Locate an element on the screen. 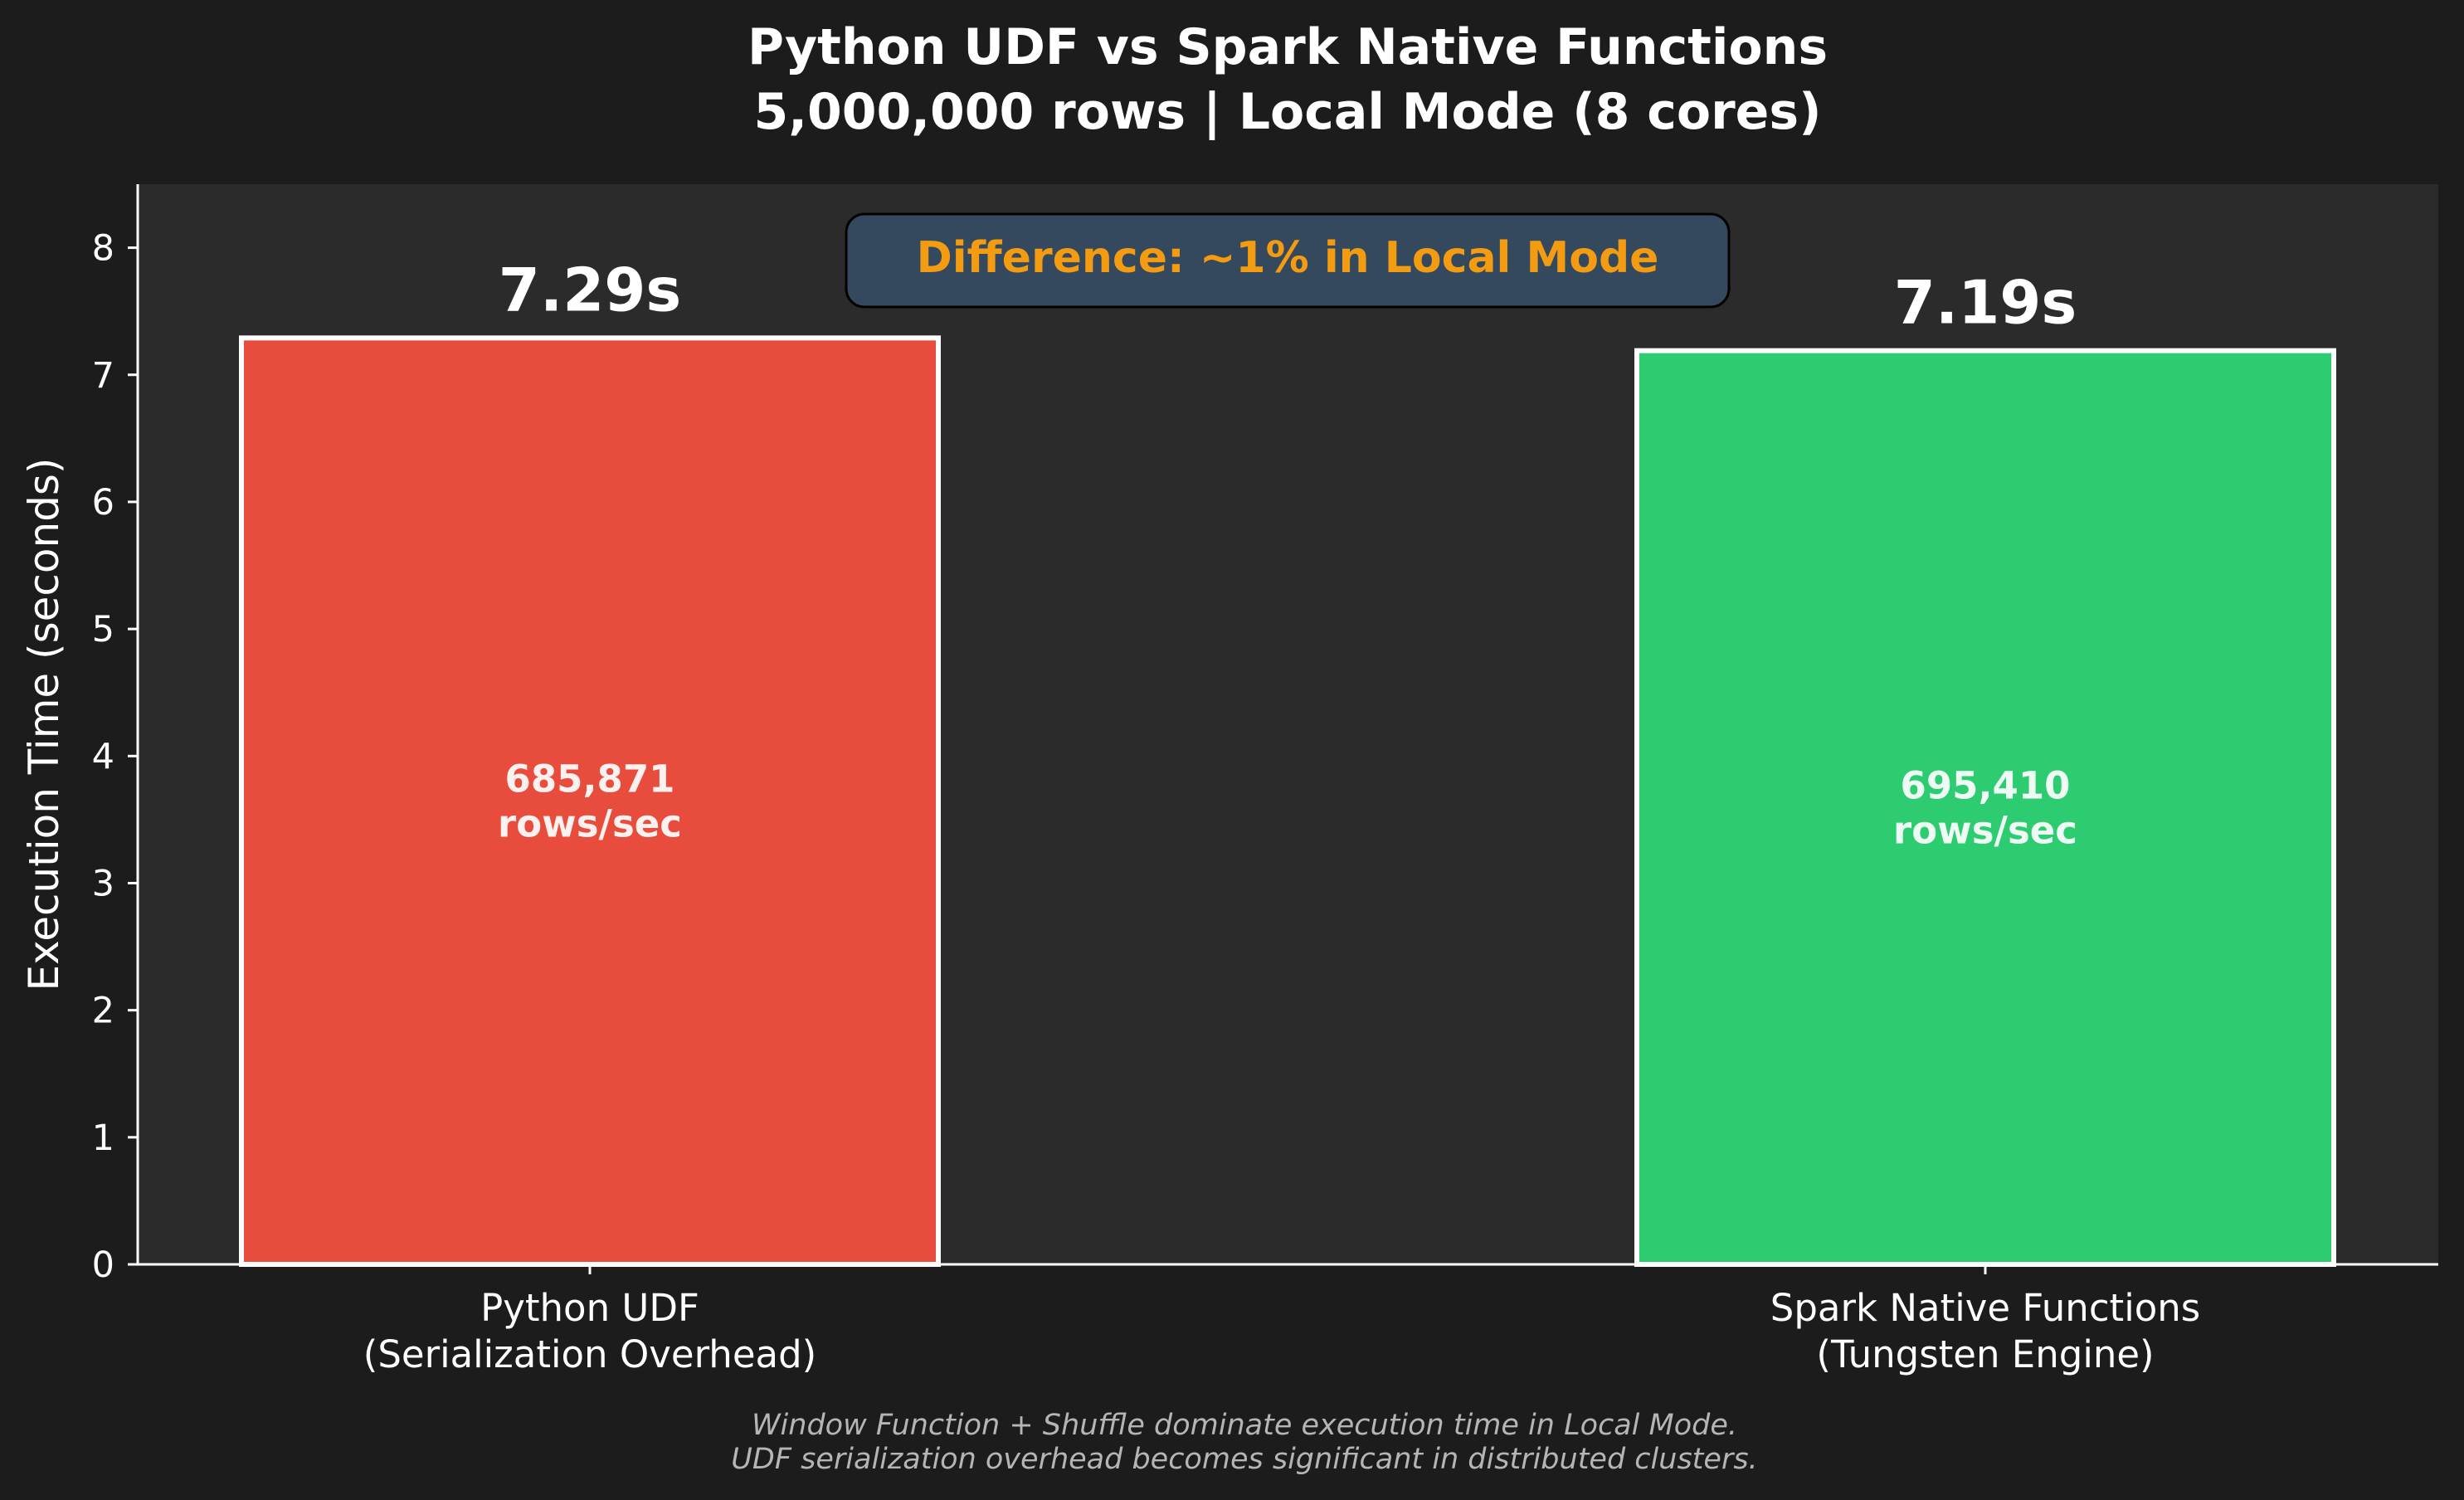 The height and width of the screenshot is (1500, 2464). y-tick-label: 4 is located at coordinates (103, 757).